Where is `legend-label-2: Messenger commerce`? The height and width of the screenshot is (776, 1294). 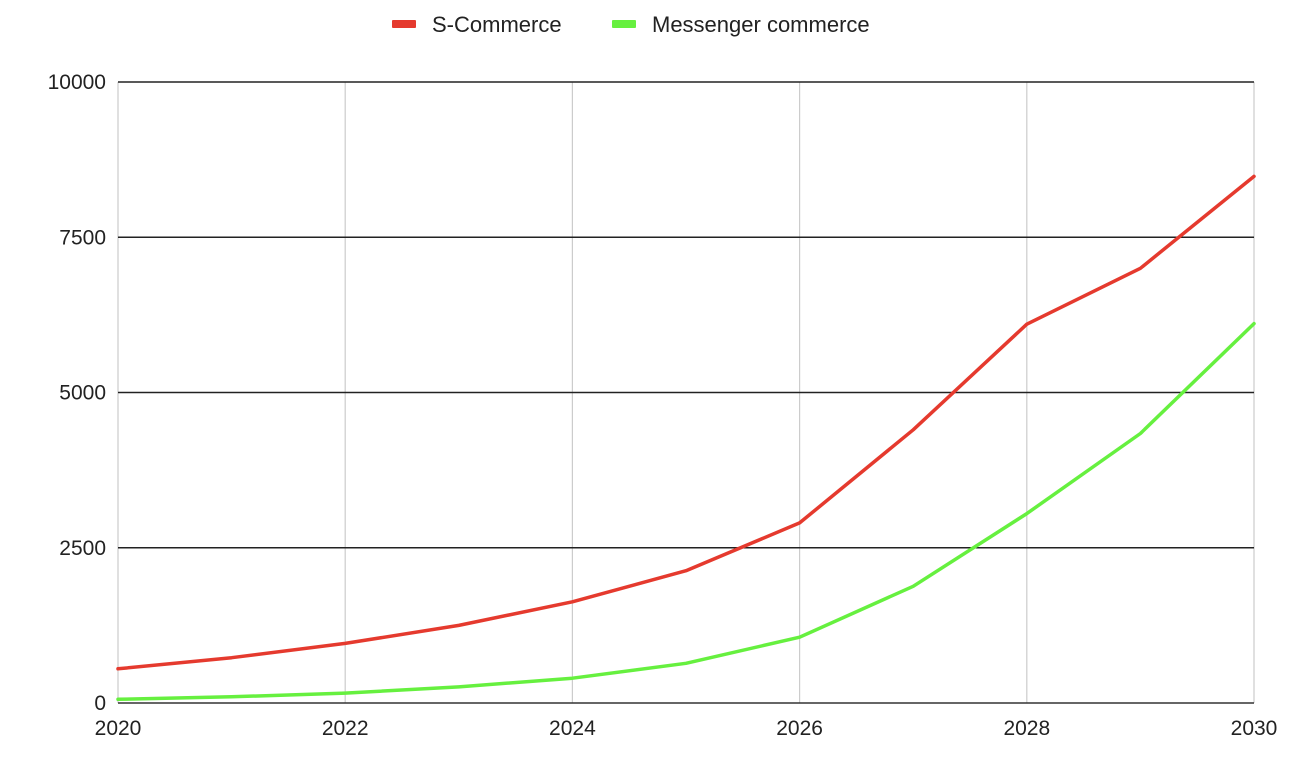 legend-label-2: Messenger commerce is located at coordinates (761, 24).